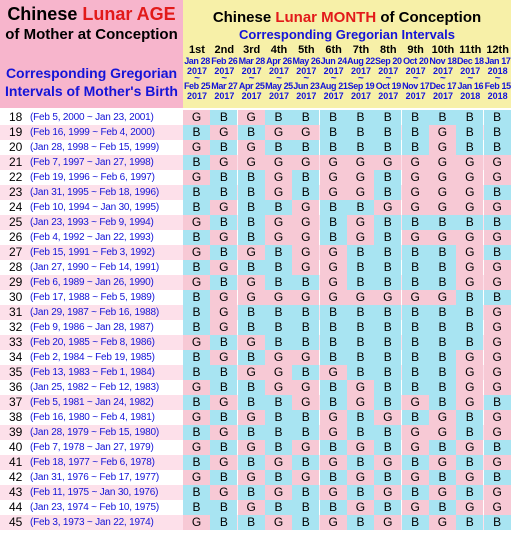 This screenshot has height=536, width=511. What do you see at coordinates (415, 71) in the screenshot?
I see `month-start-year: 2017` at bounding box center [415, 71].